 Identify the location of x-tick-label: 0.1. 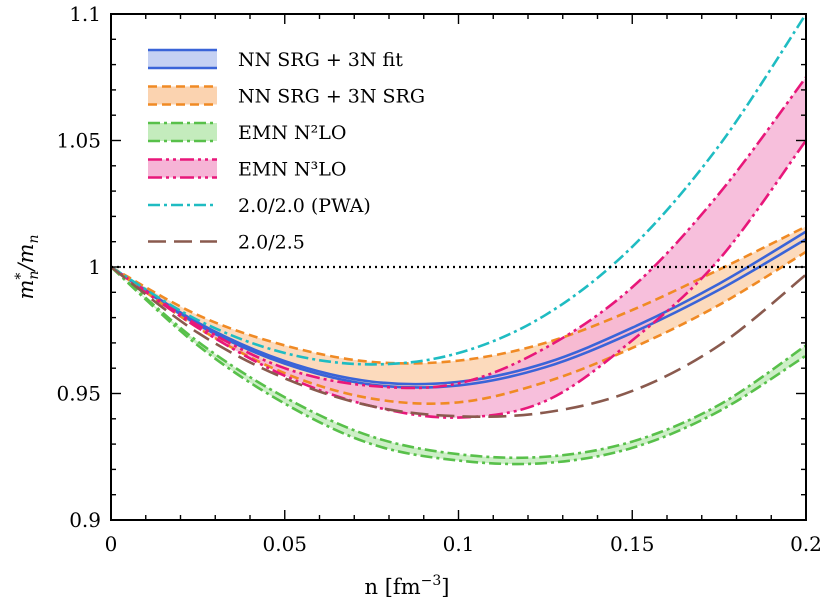
(459, 544).